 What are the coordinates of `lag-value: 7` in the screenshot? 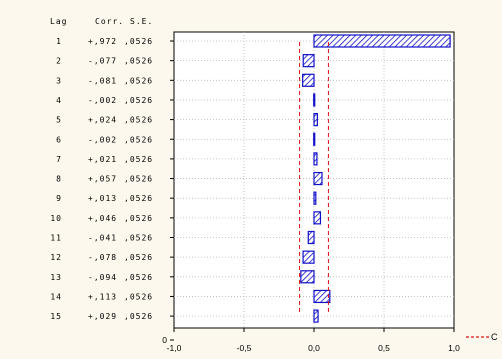 It's located at (59, 159).